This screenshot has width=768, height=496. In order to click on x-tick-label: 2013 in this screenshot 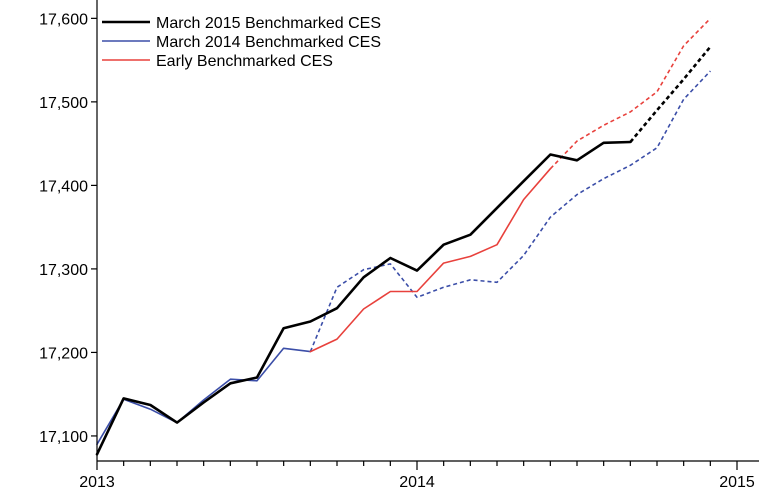, I will do `click(97, 482)`.